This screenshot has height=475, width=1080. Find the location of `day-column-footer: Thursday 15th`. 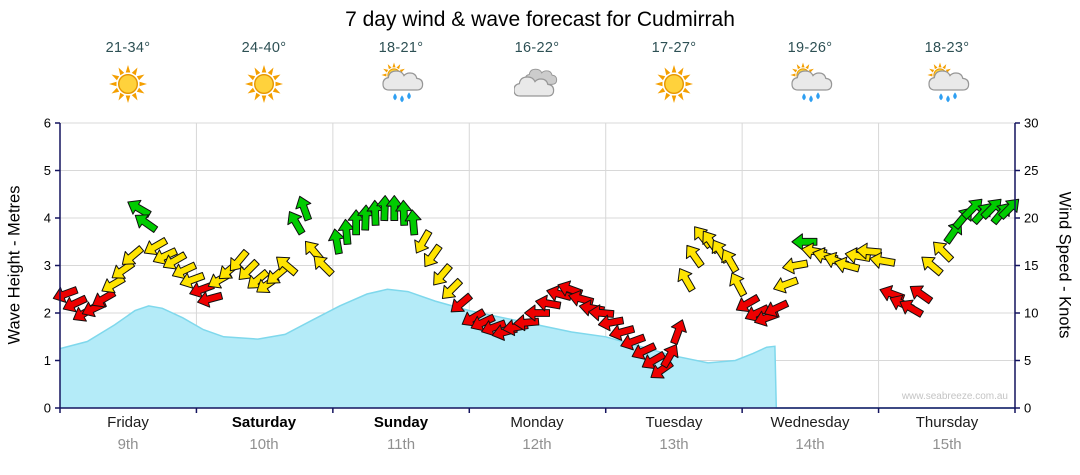

day-column-footer: Thursday 15th is located at coordinates (947, 433).